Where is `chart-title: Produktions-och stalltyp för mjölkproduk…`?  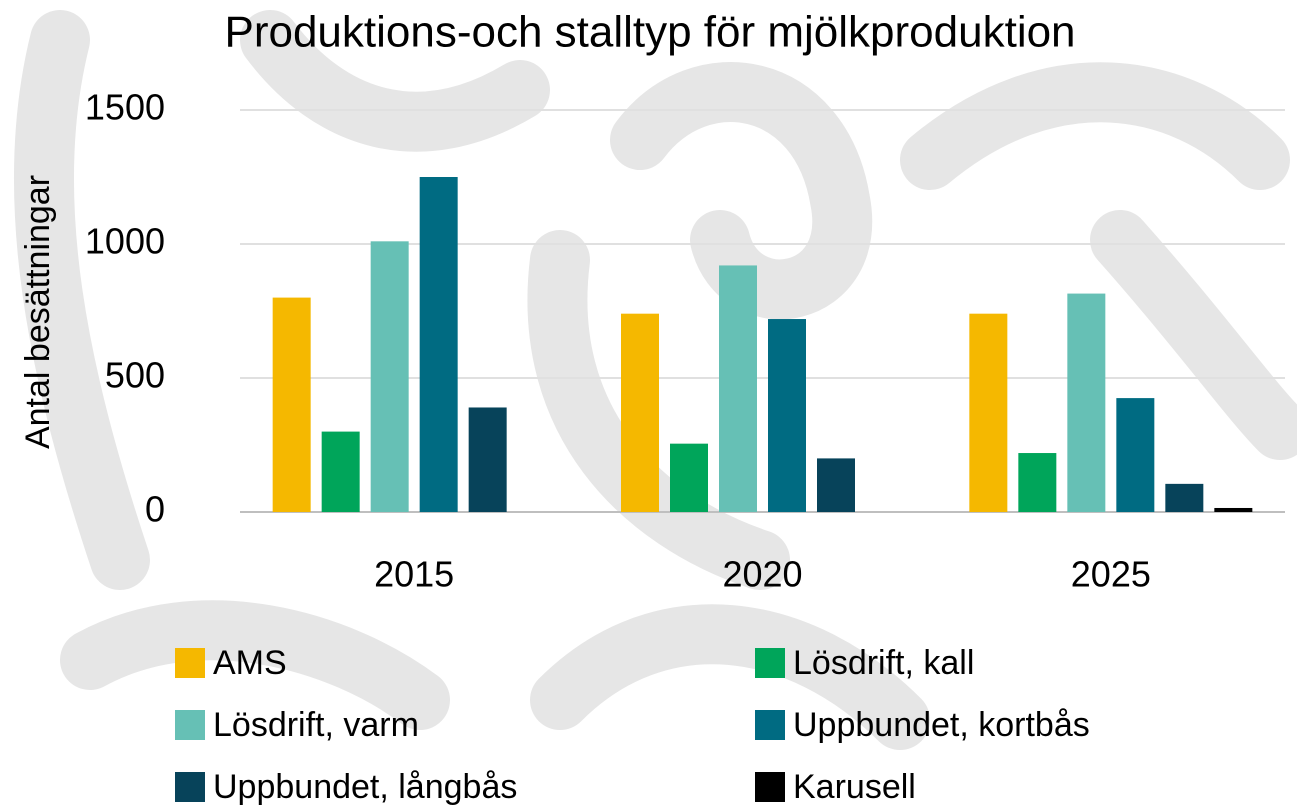 chart-title: Produktions-och stalltyp för mjölkproduk… is located at coordinates (649, 32).